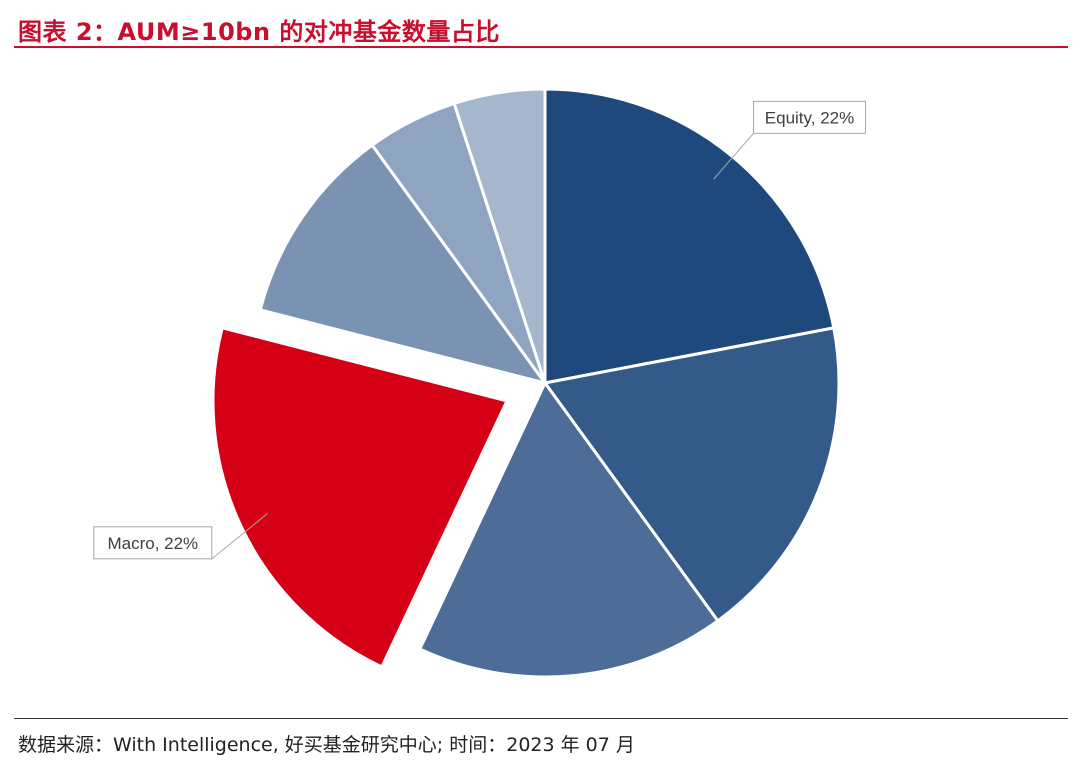  I want to click on title-divider, so click(541, 47).